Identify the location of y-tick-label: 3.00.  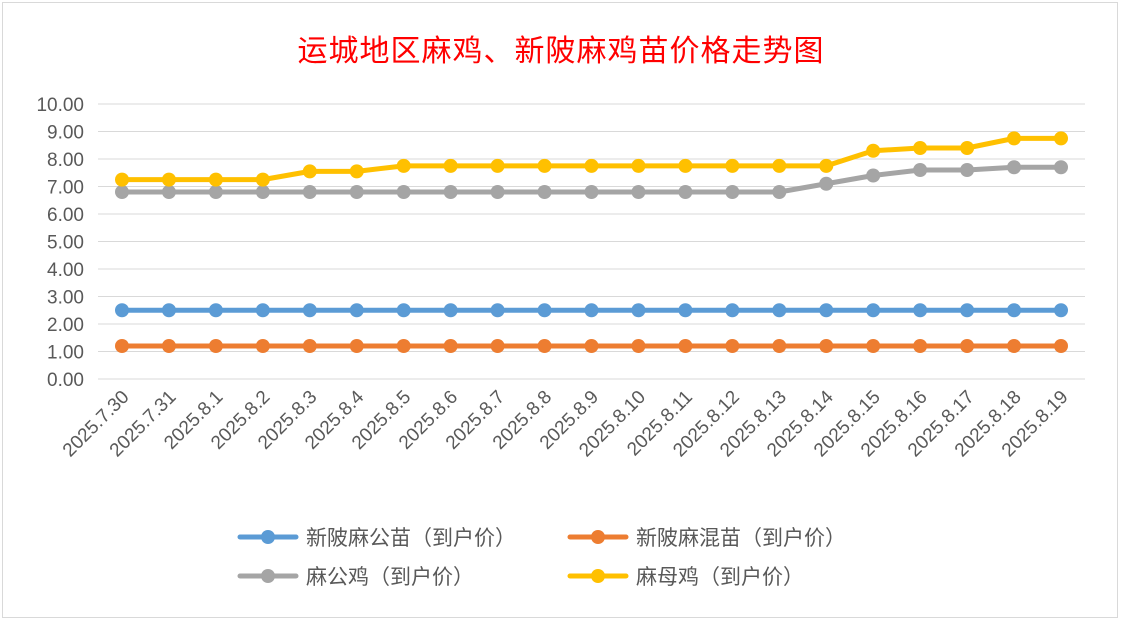
(65, 298).